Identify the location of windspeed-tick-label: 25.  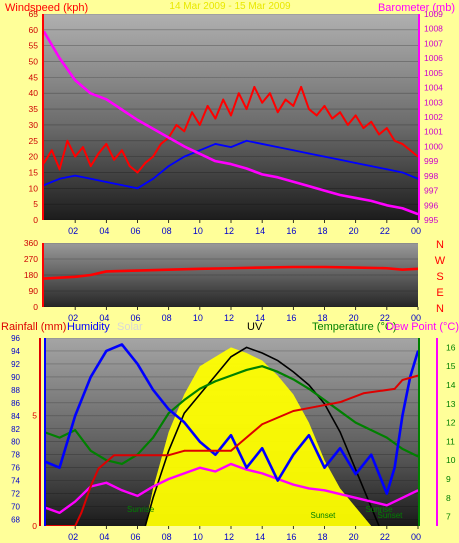
(34, 141).